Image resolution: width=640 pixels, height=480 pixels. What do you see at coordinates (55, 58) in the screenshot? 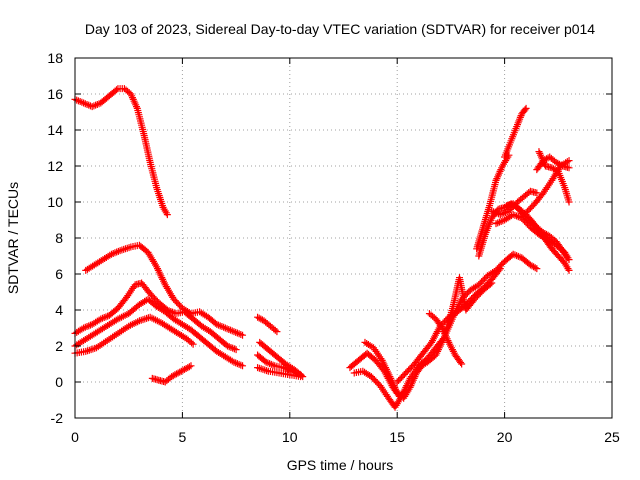
I see `y-tick-label: 18` at bounding box center [55, 58].